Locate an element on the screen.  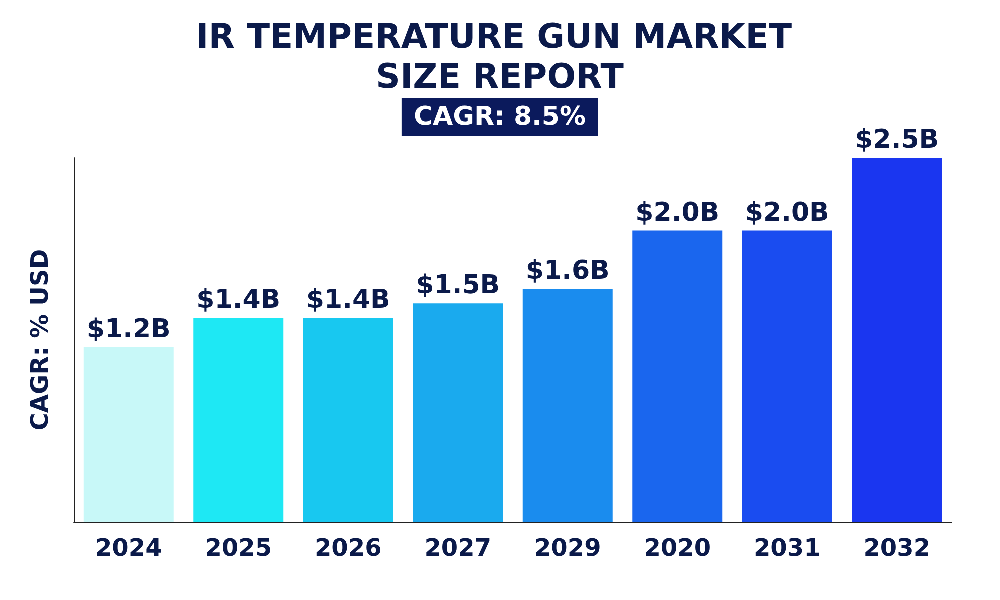
data-label: $1.2B is located at coordinates (128, 329).